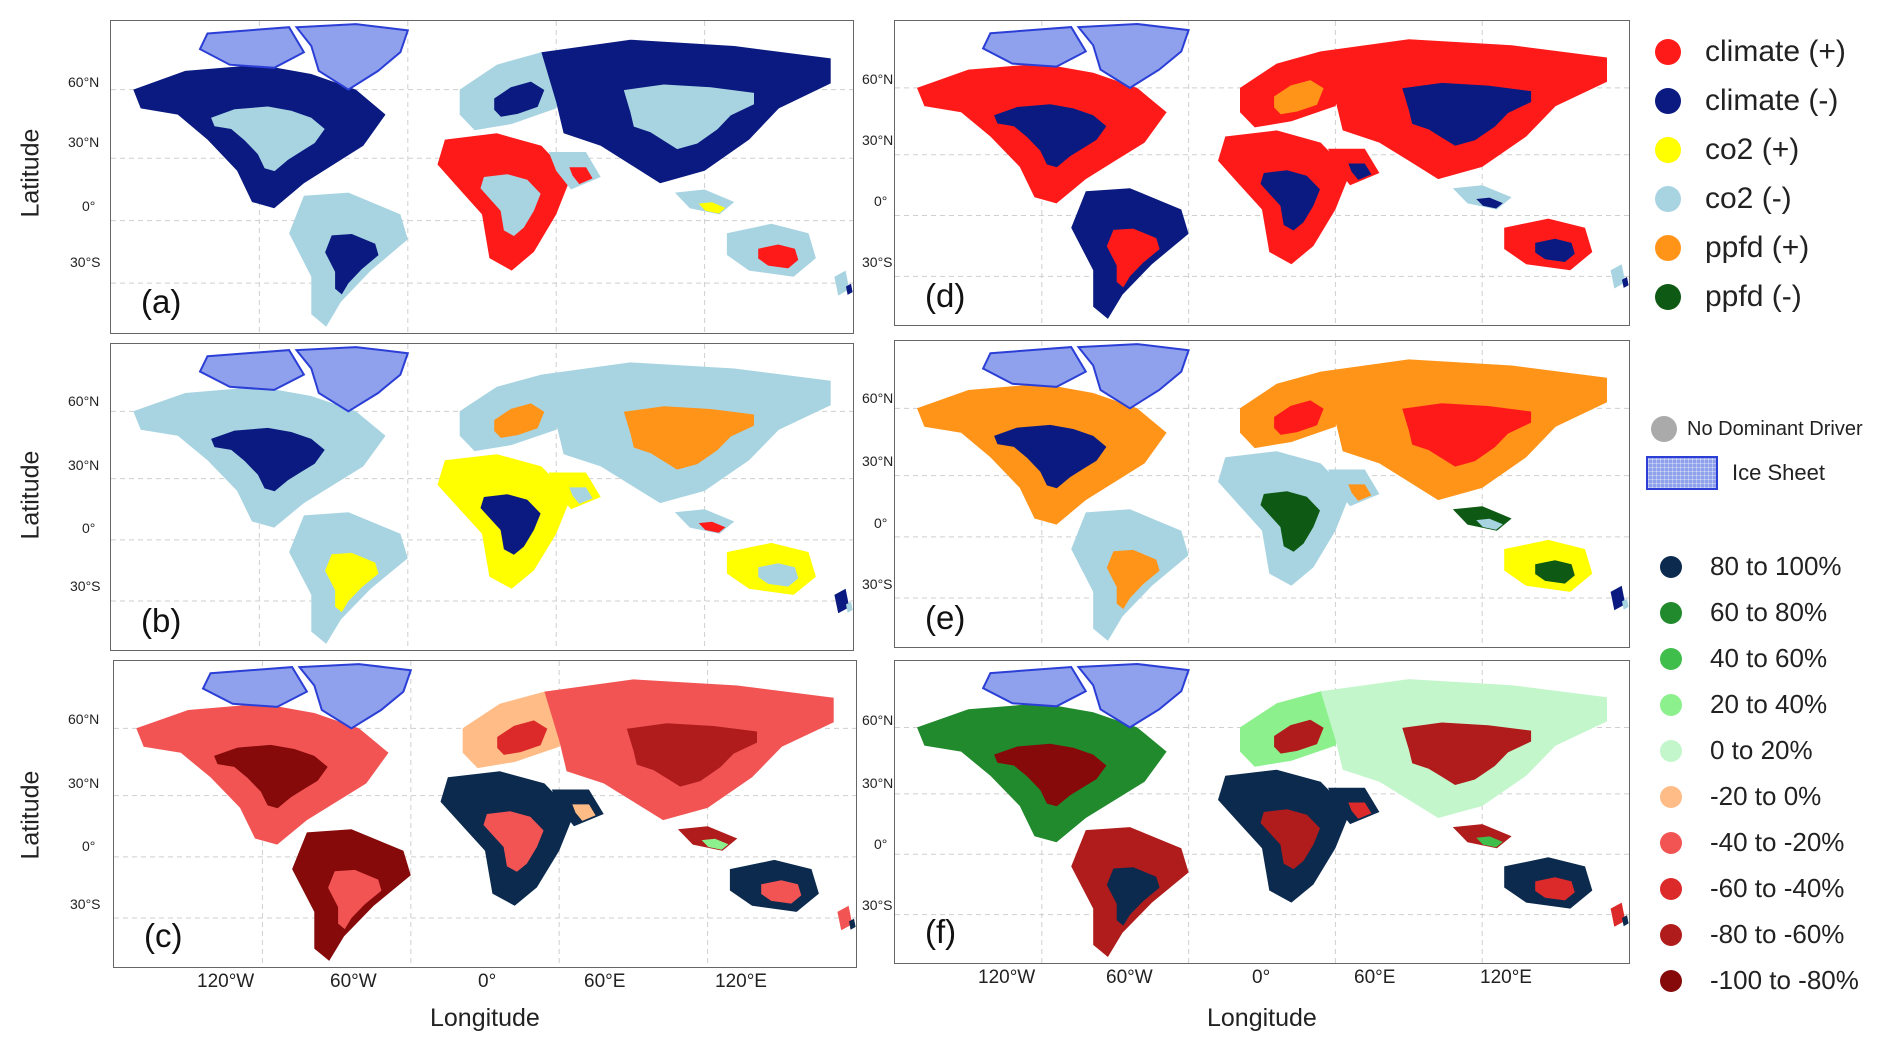  I want to click on lon-tick: 60°E, so click(605, 981).